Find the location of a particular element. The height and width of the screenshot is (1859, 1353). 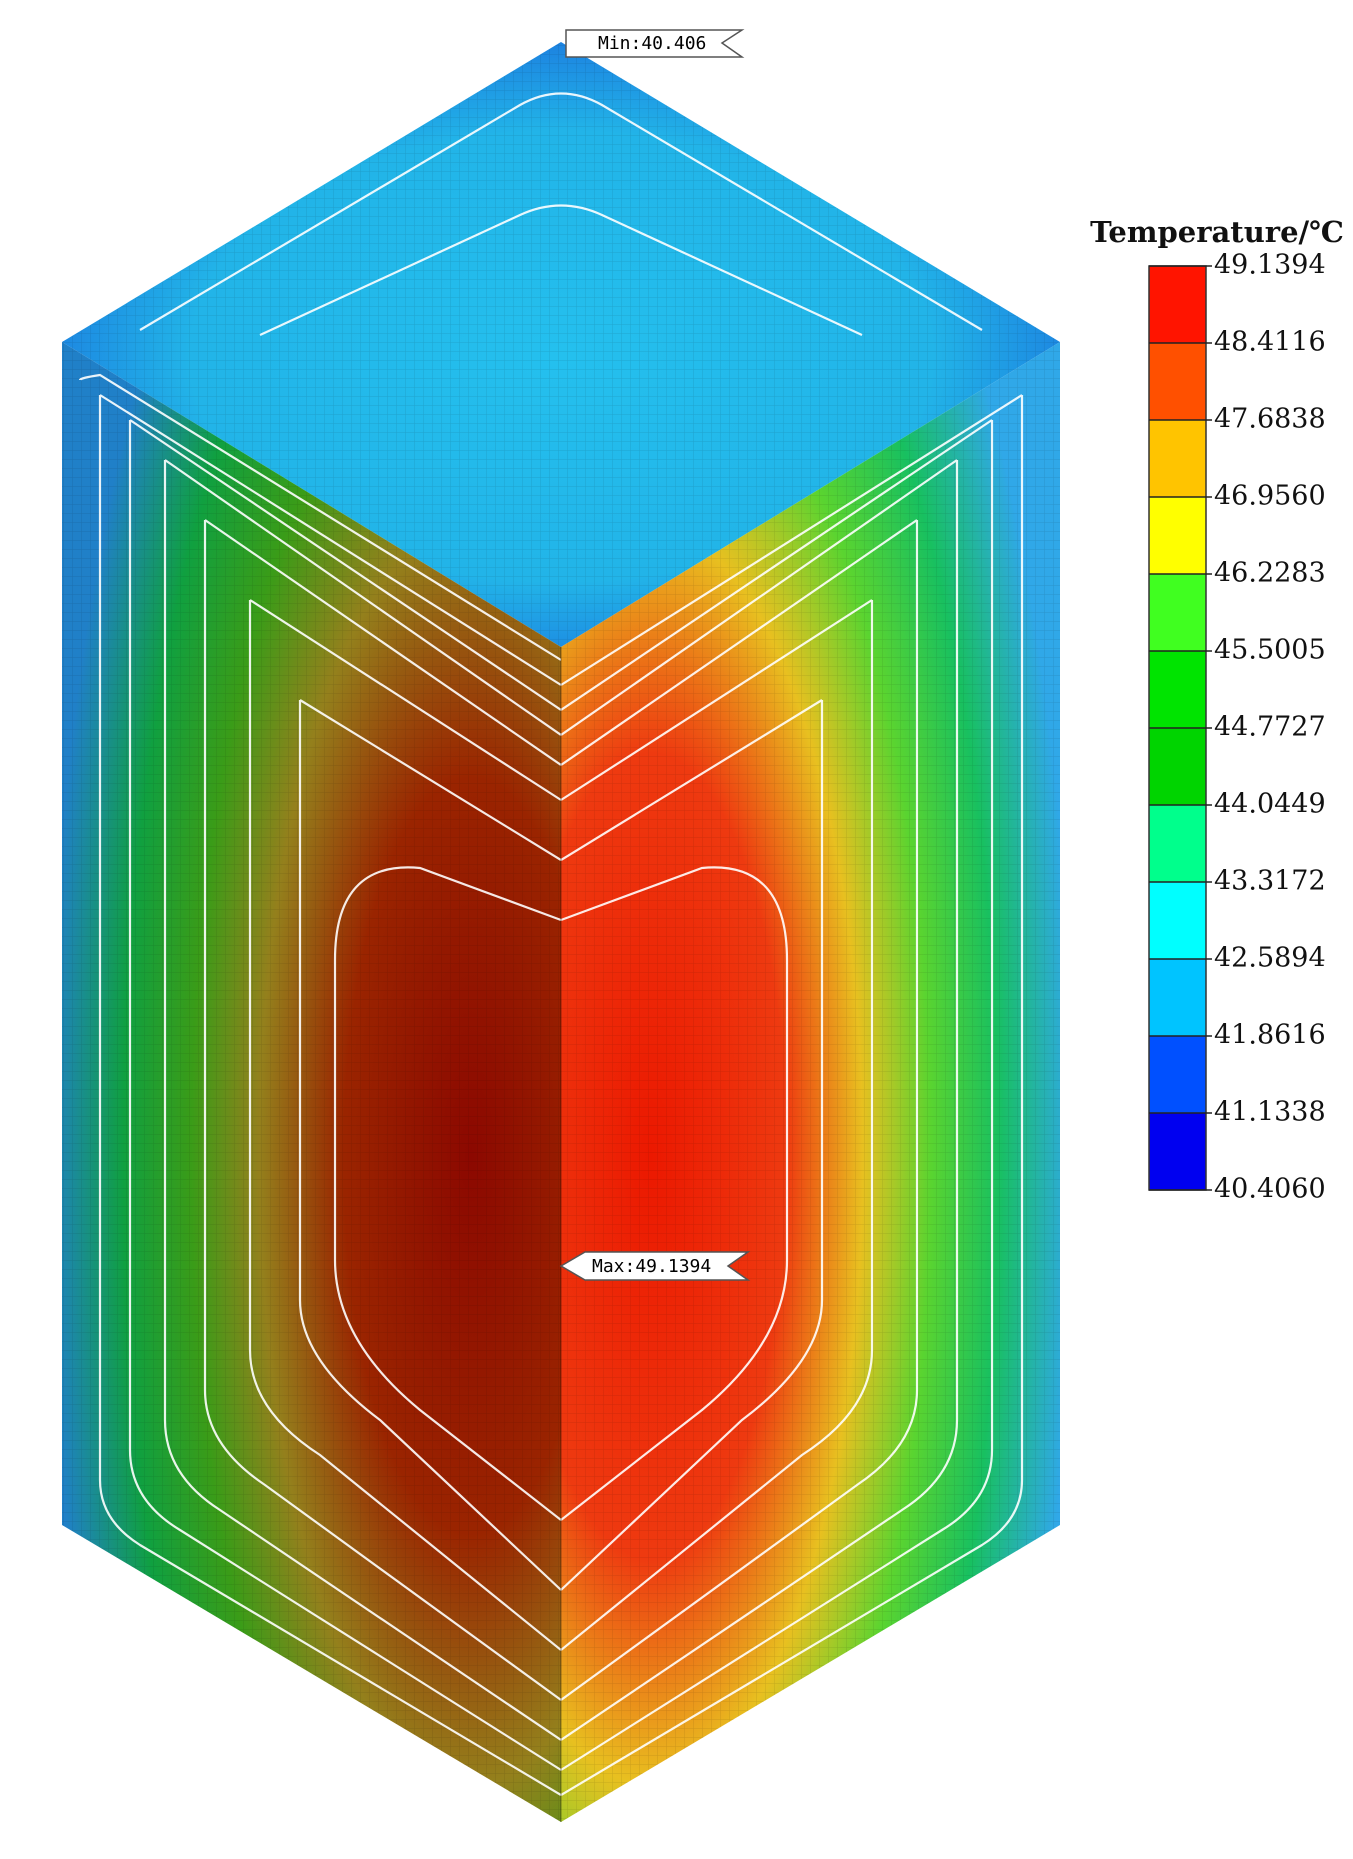

colorbar-tick-label: 42.5894 is located at coordinates (1270, 957).